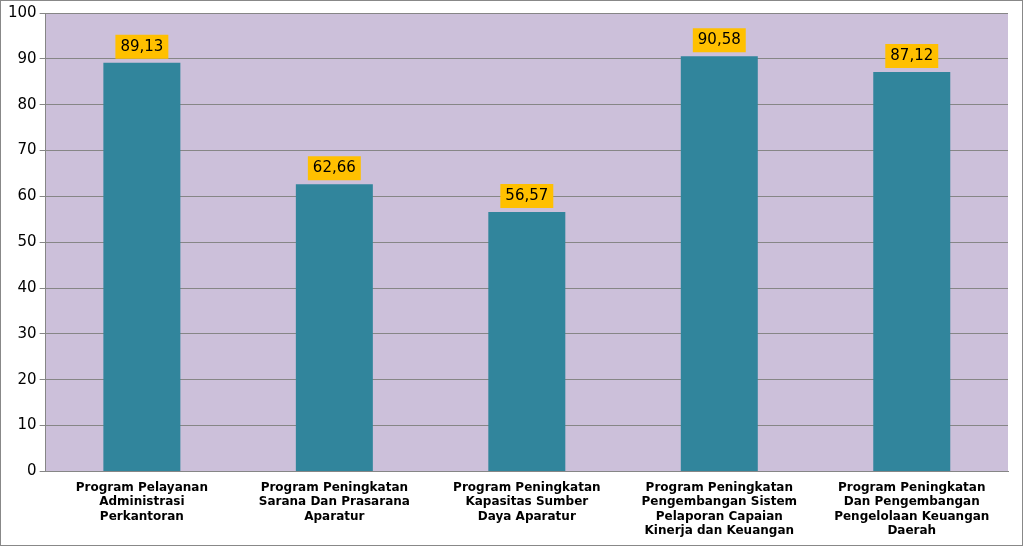 The height and width of the screenshot is (546, 1023). What do you see at coordinates (912, 54) in the screenshot?
I see `data-label: 87,12` at bounding box center [912, 54].